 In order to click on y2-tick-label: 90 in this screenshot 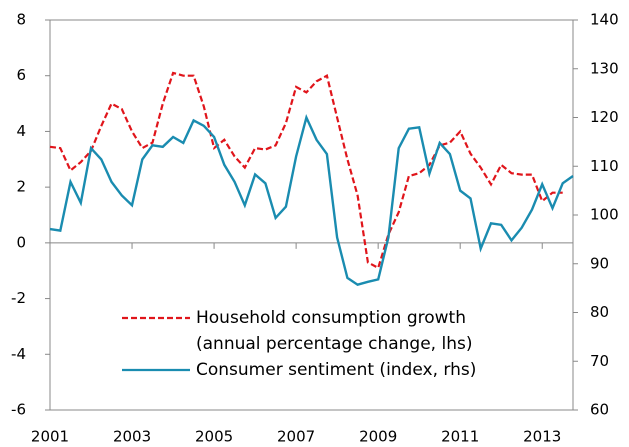, I will do `click(599, 263)`.